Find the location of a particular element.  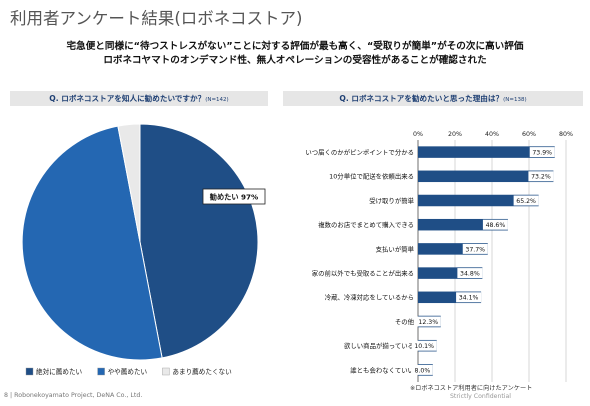

lead-text-line-2: ロボネコヤマトのオンデマンド性、無人オペレーションの受容性があることが確認された is located at coordinates (295, 60).